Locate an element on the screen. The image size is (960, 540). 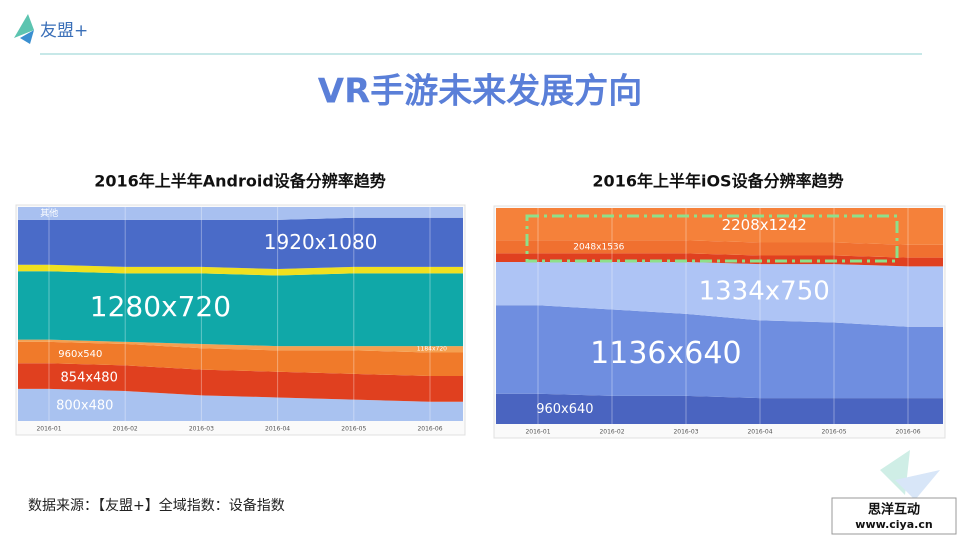
area-label: 2208x1242 is located at coordinates (764, 225).